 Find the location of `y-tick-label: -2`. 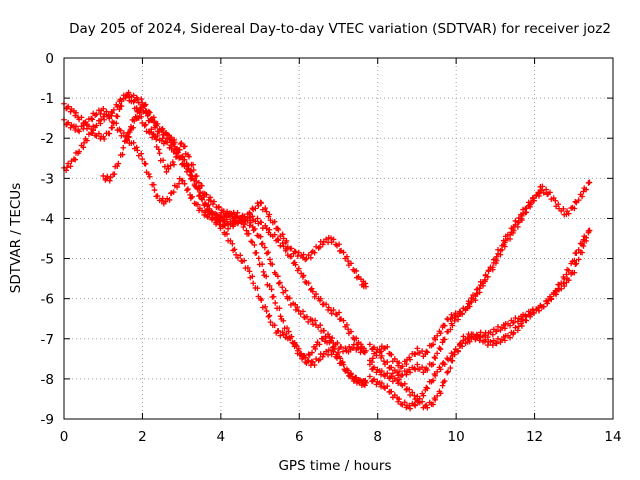

y-tick-label: -2 is located at coordinates (47, 139).